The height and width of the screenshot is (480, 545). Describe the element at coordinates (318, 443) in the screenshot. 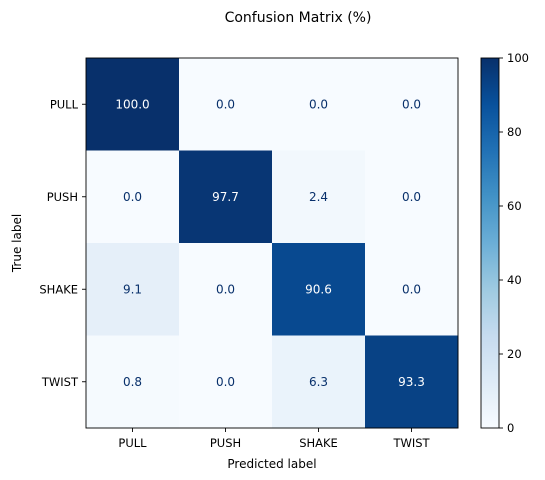

I see `x-tick-label: SHAKE` at that location.